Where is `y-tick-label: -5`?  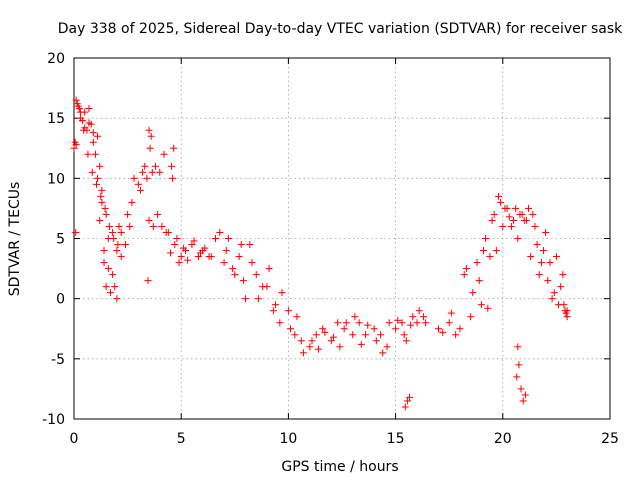
y-tick-label: -5 is located at coordinates (58, 360).